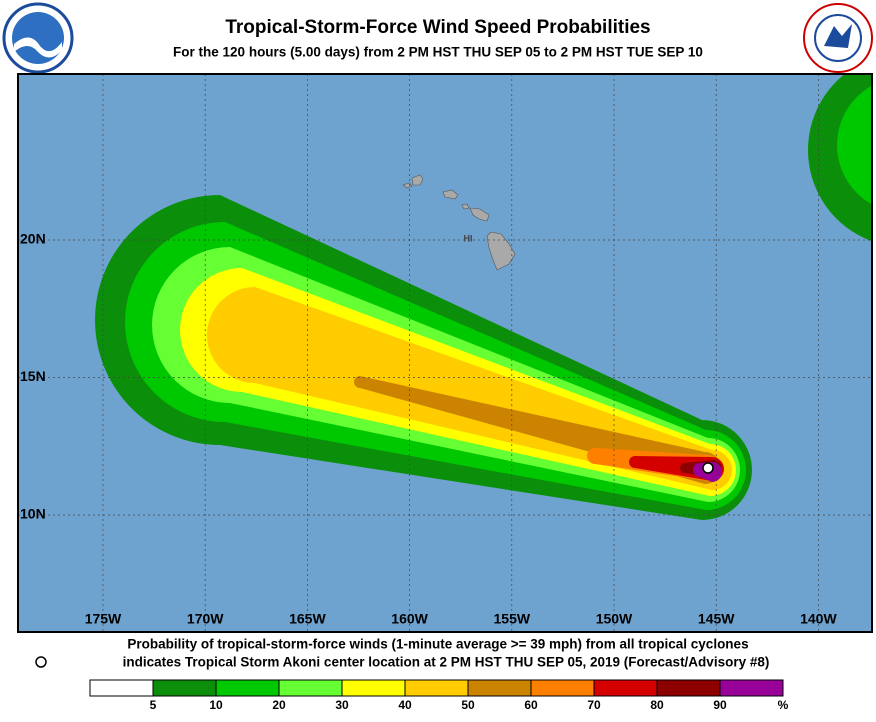 The height and width of the screenshot is (722, 876). What do you see at coordinates (405, 705) in the screenshot?
I see `legend-tick-label: 40` at bounding box center [405, 705].